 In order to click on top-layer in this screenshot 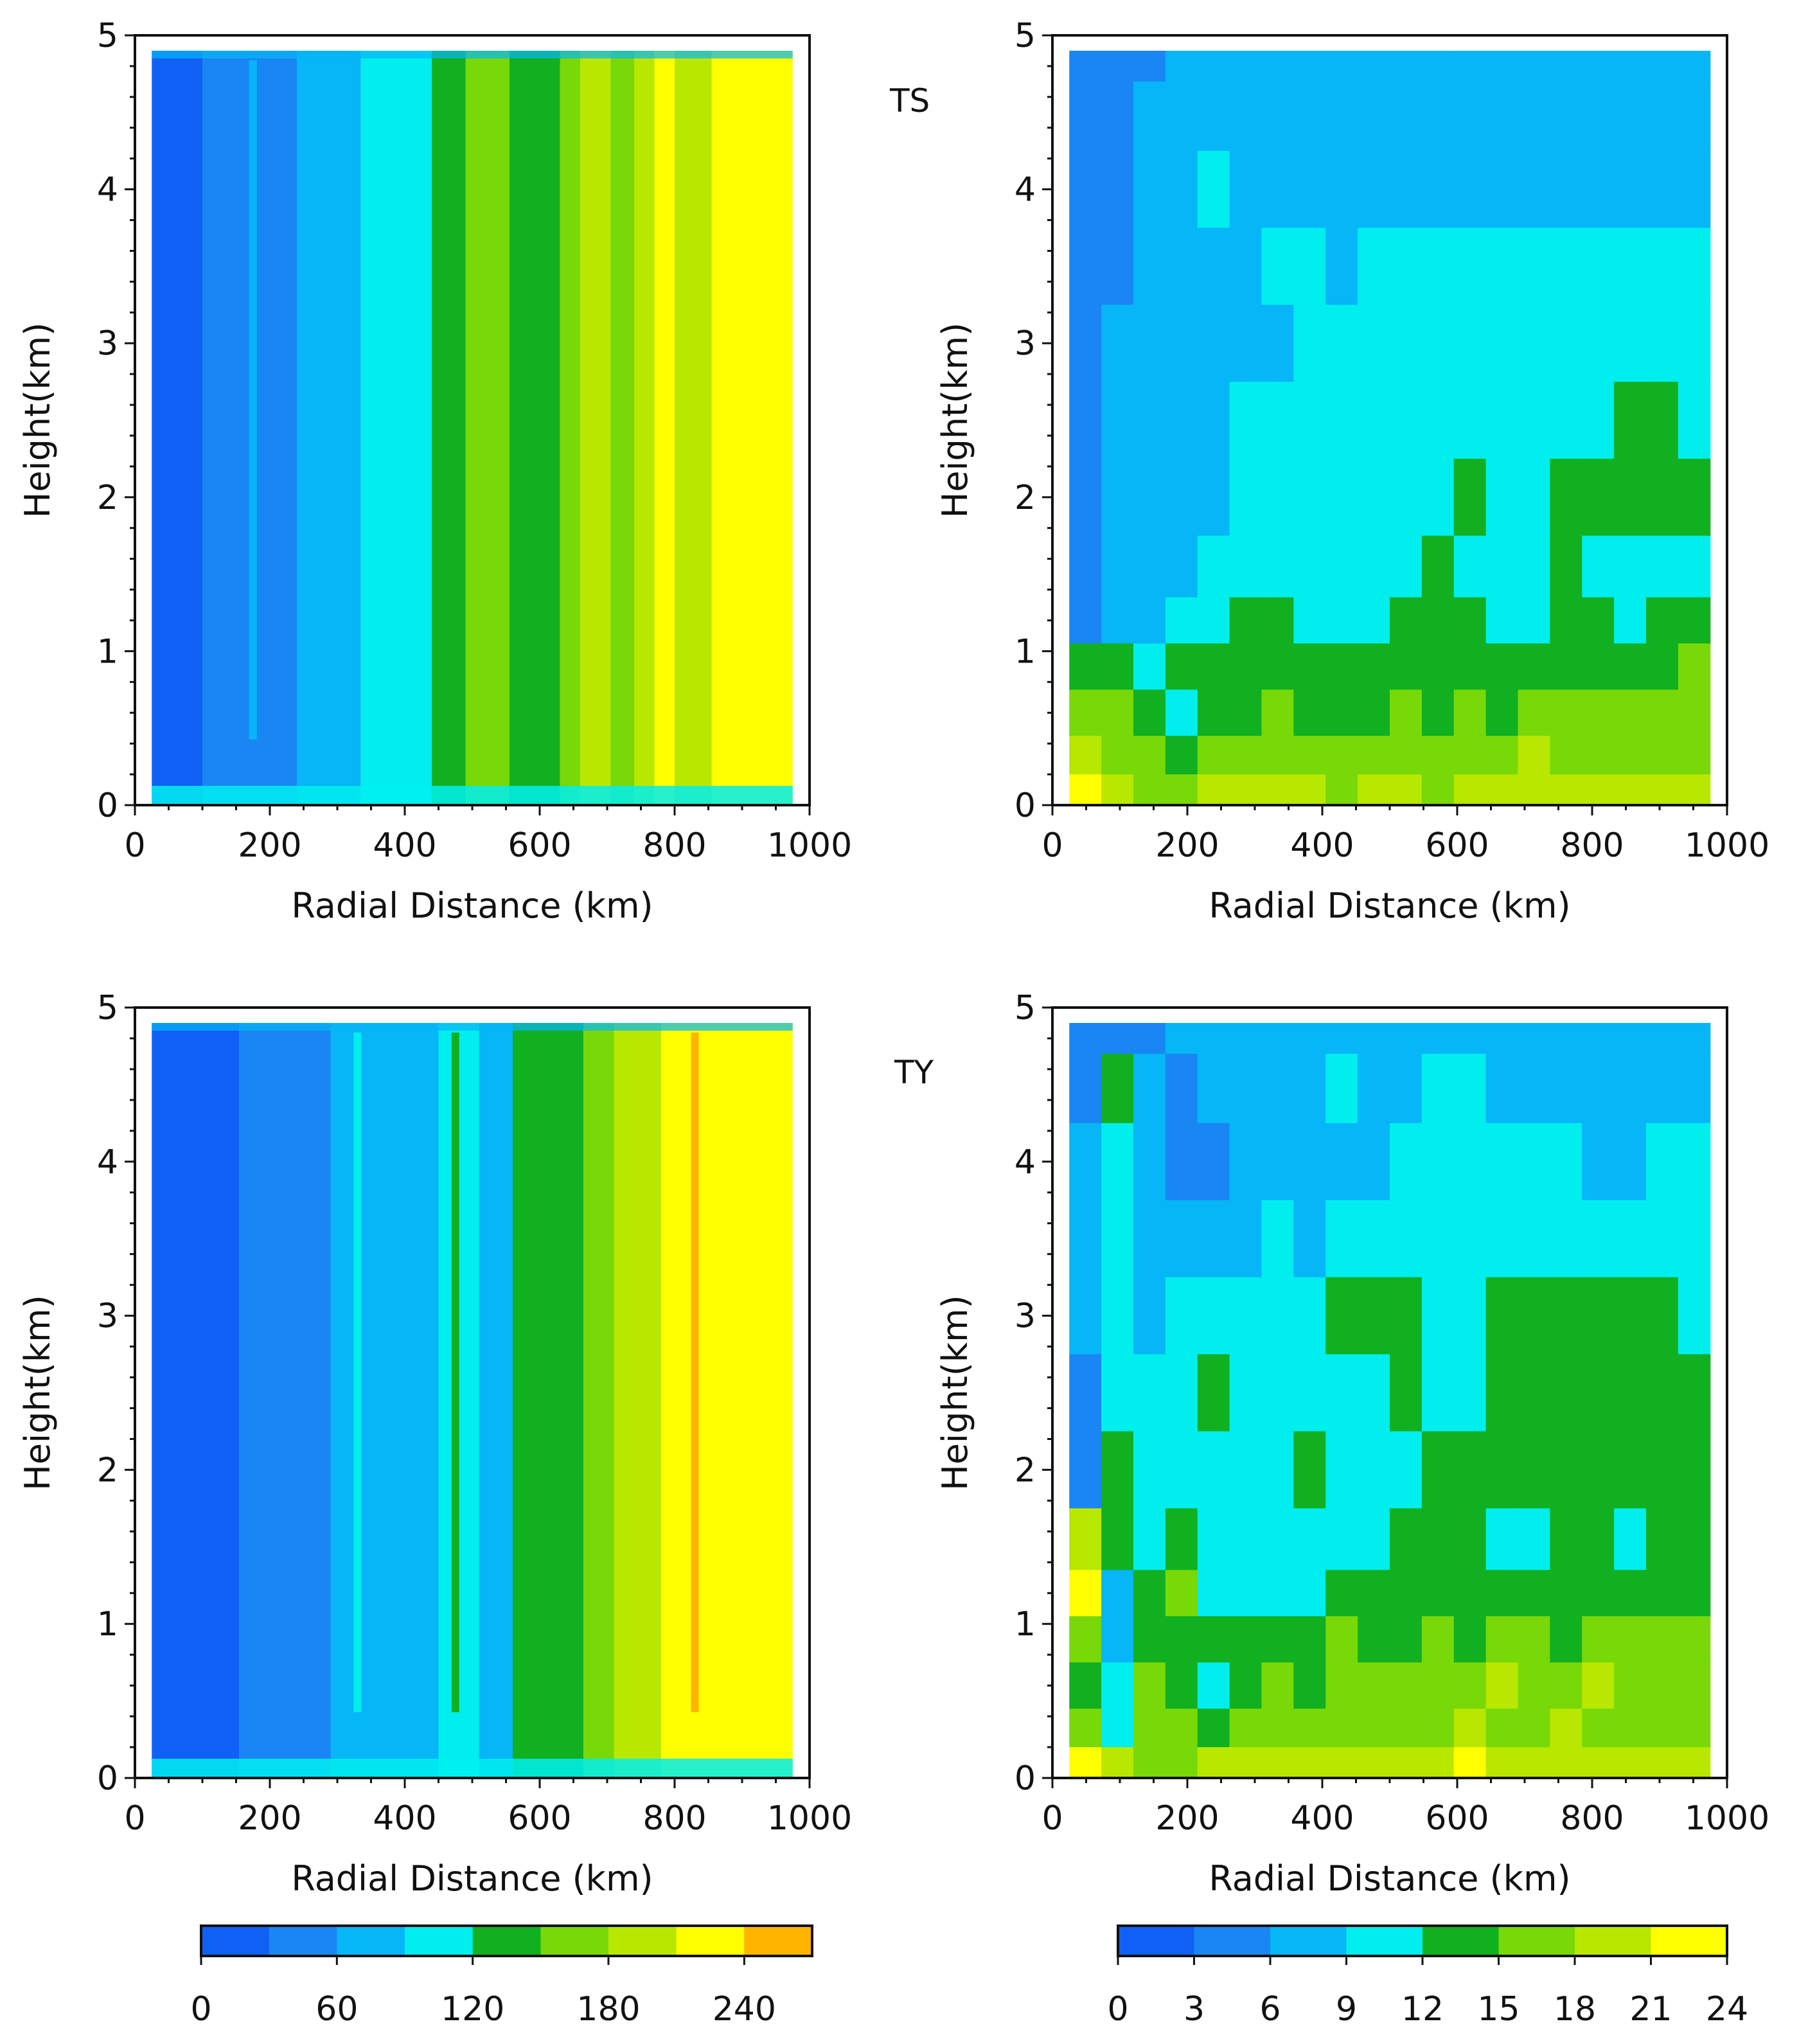, I will do `click(472, 54)`.